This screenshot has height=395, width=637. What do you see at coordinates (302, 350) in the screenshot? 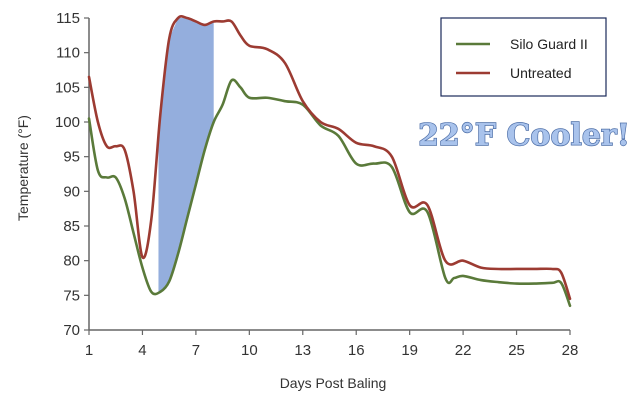
I see `x-tick-label: 13` at bounding box center [302, 350].